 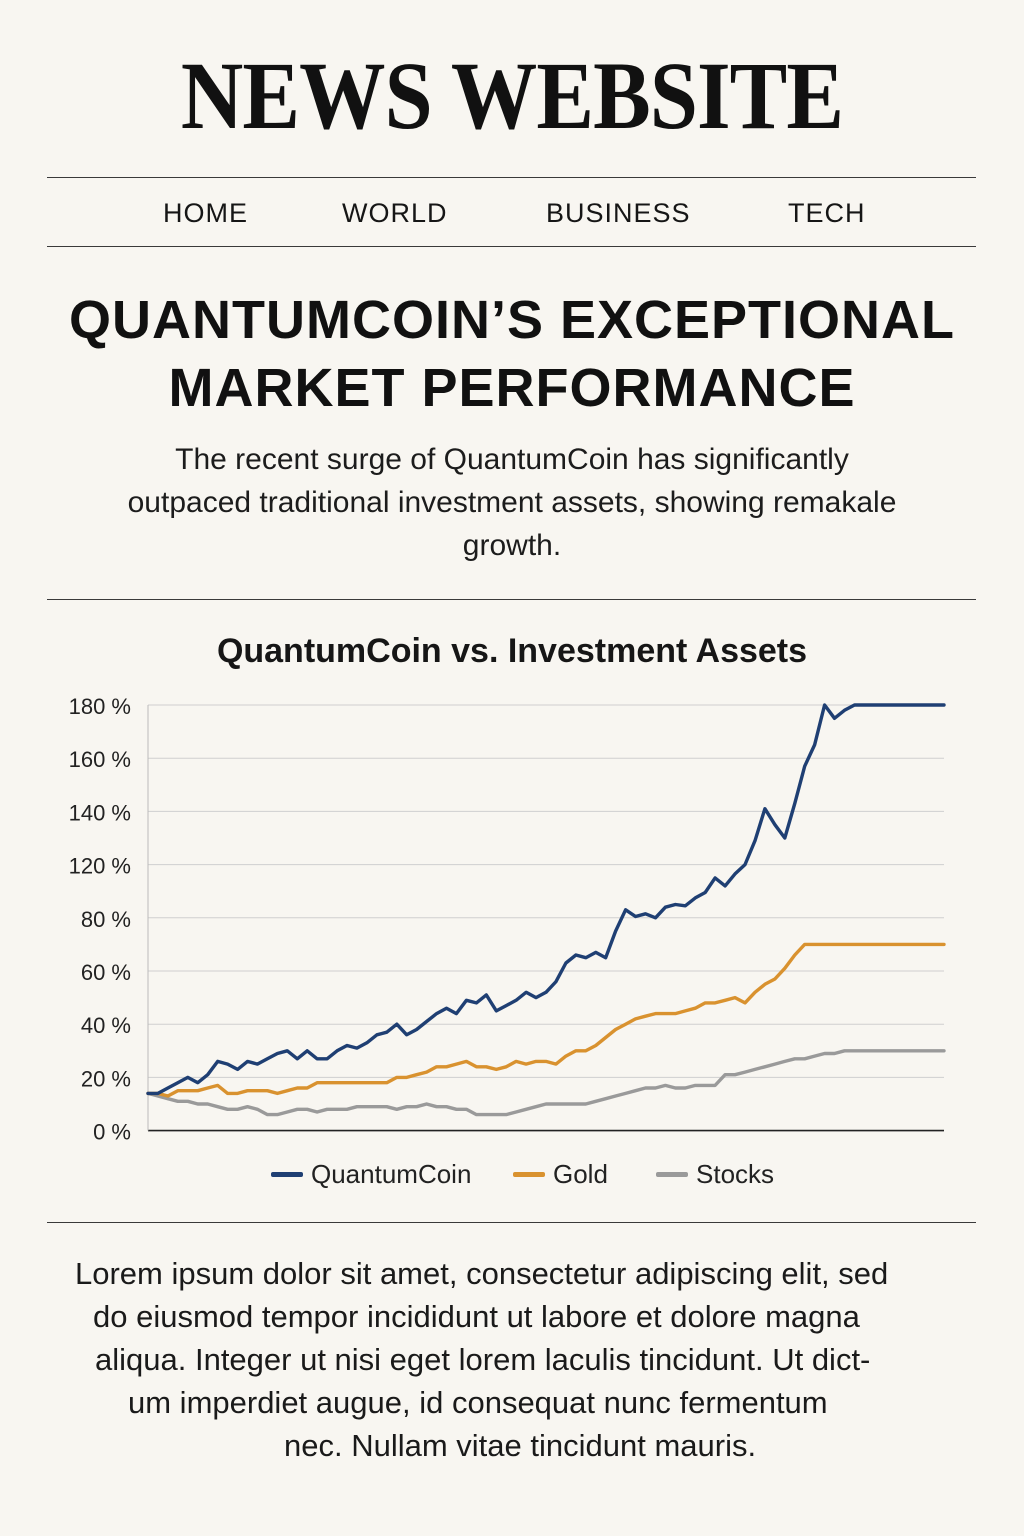 What do you see at coordinates (205, 213) in the screenshot?
I see `nav-item-home: HOME` at bounding box center [205, 213].